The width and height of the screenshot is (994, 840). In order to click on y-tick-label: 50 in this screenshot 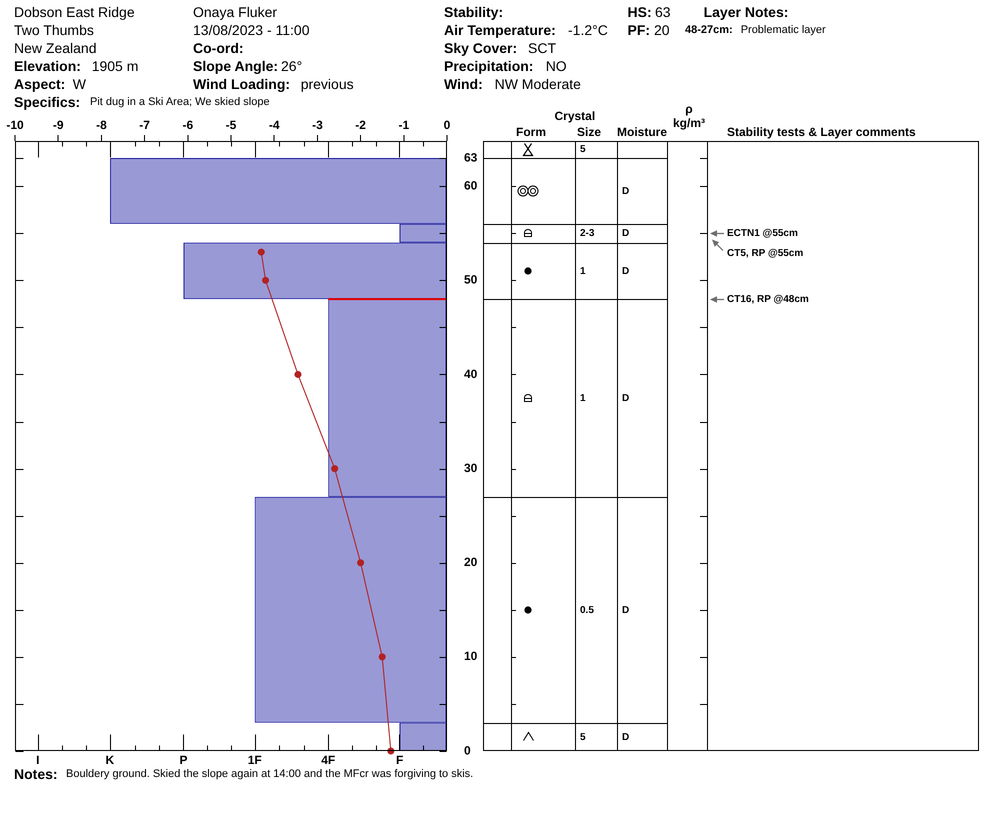, I will do `click(471, 279)`.